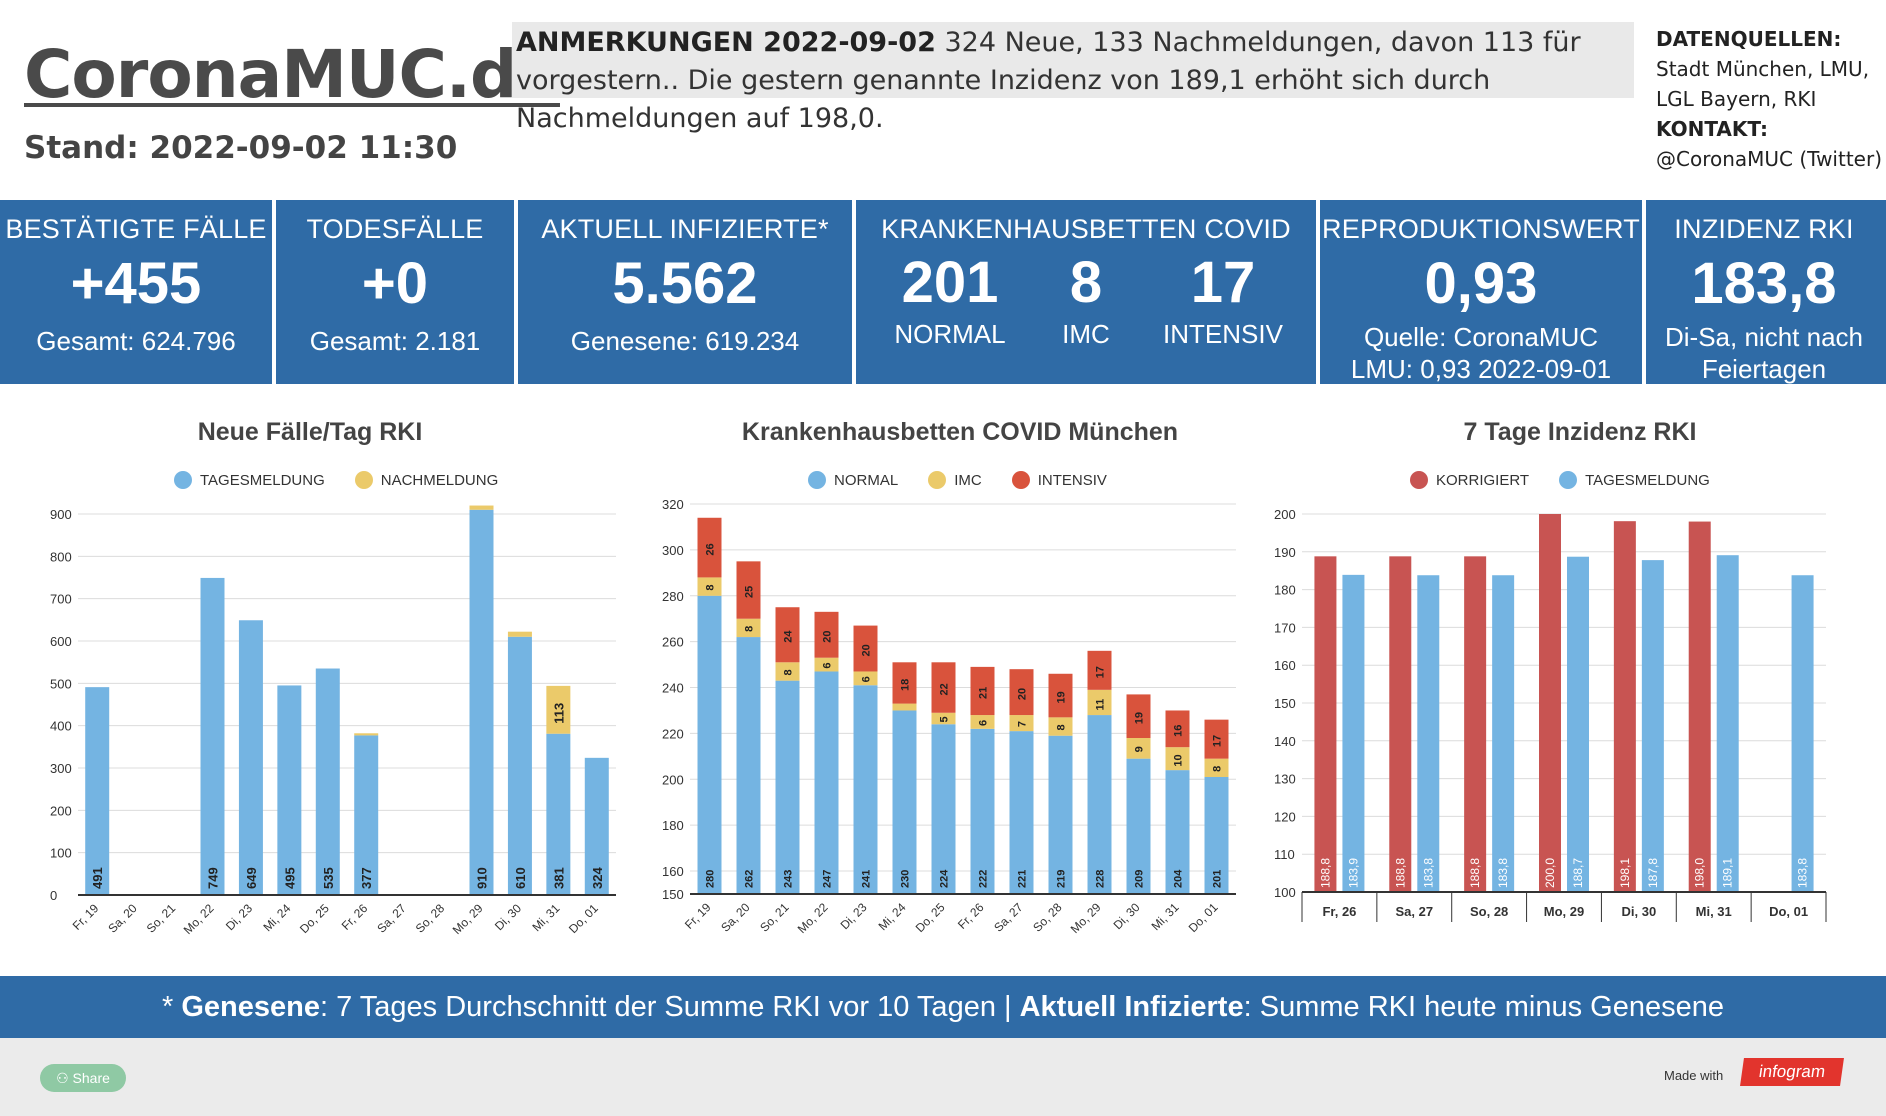 This screenshot has width=1886, height=1116. Describe the element at coordinates (1285, 816) in the screenshot. I see `y-tick-label: 120` at that location.